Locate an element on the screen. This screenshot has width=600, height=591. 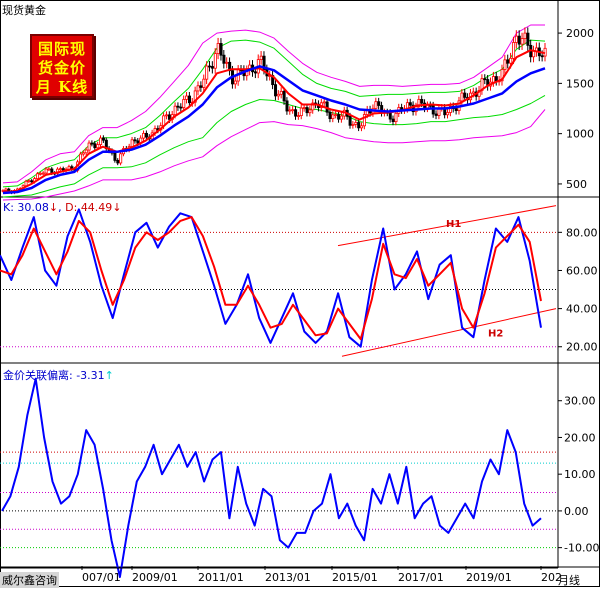
channel-upper-line is located at coordinates (447, 226).